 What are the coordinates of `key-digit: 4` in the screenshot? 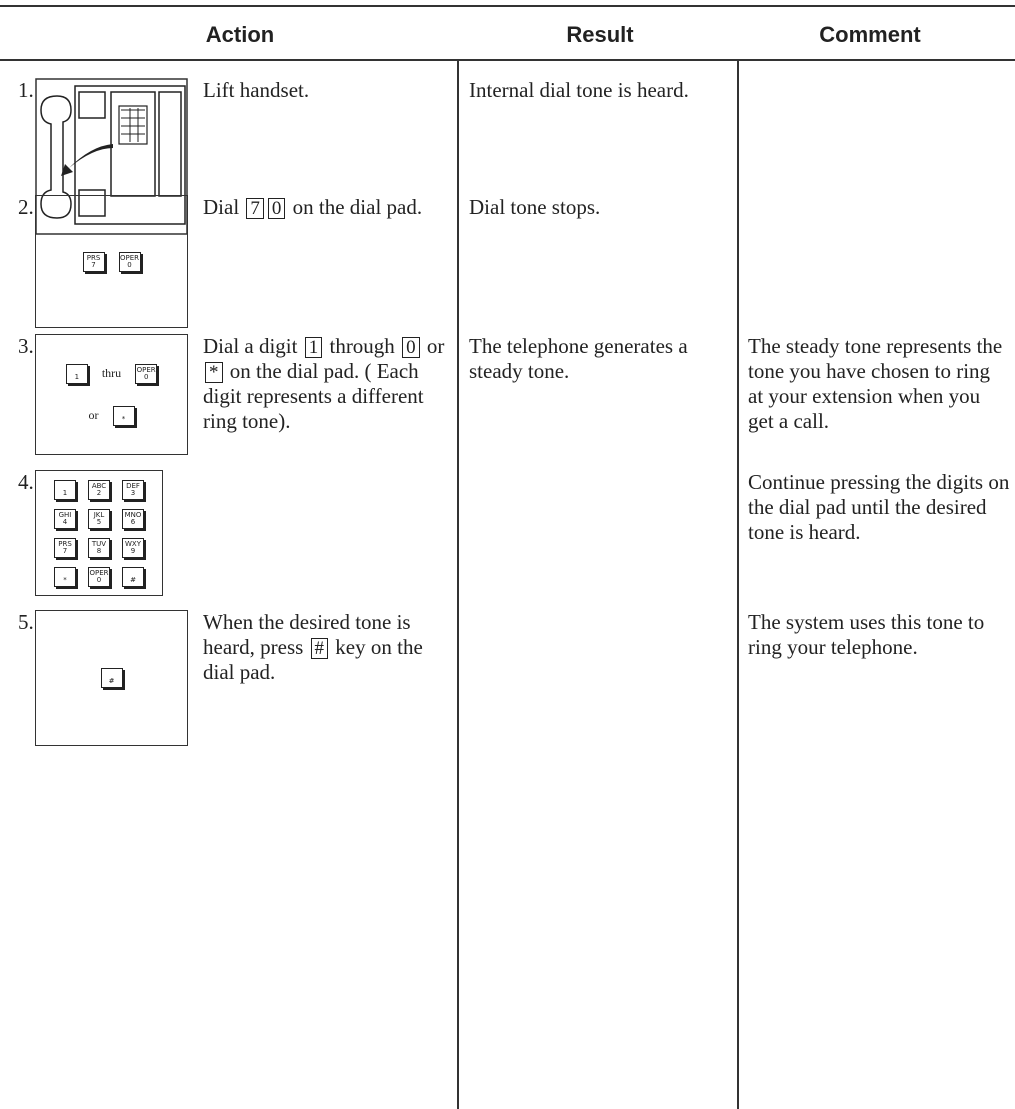 It's located at (65, 521).